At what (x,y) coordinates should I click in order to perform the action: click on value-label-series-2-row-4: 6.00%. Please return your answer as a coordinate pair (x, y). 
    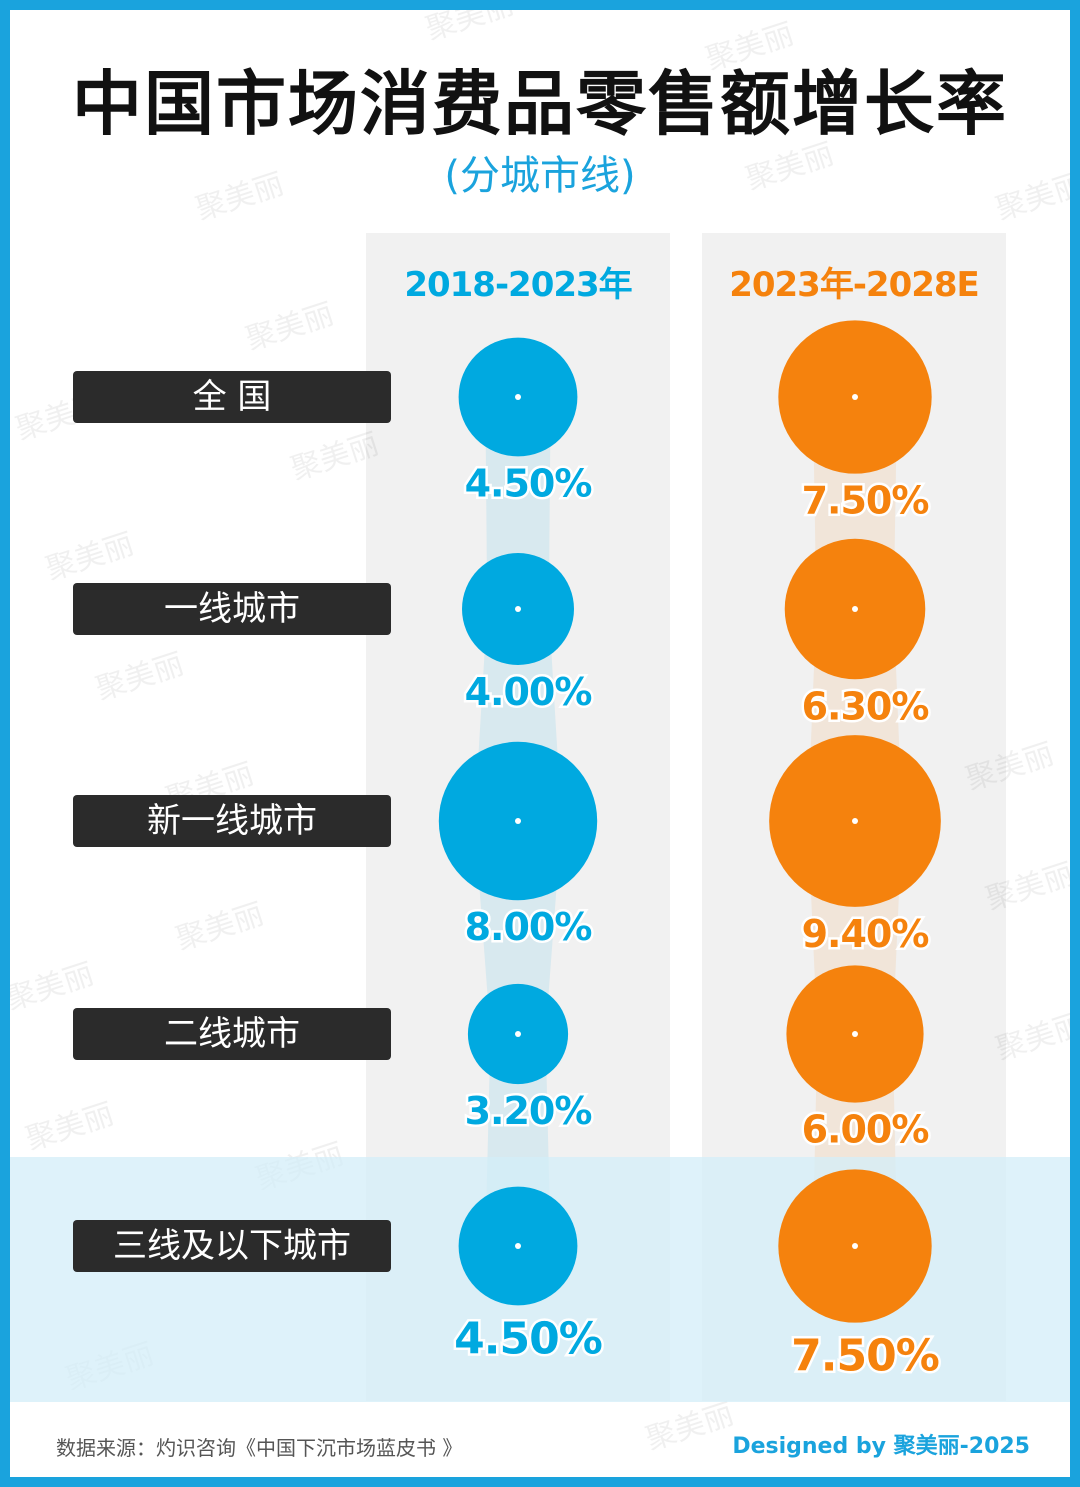
    Looking at the image, I should click on (865, 1130).